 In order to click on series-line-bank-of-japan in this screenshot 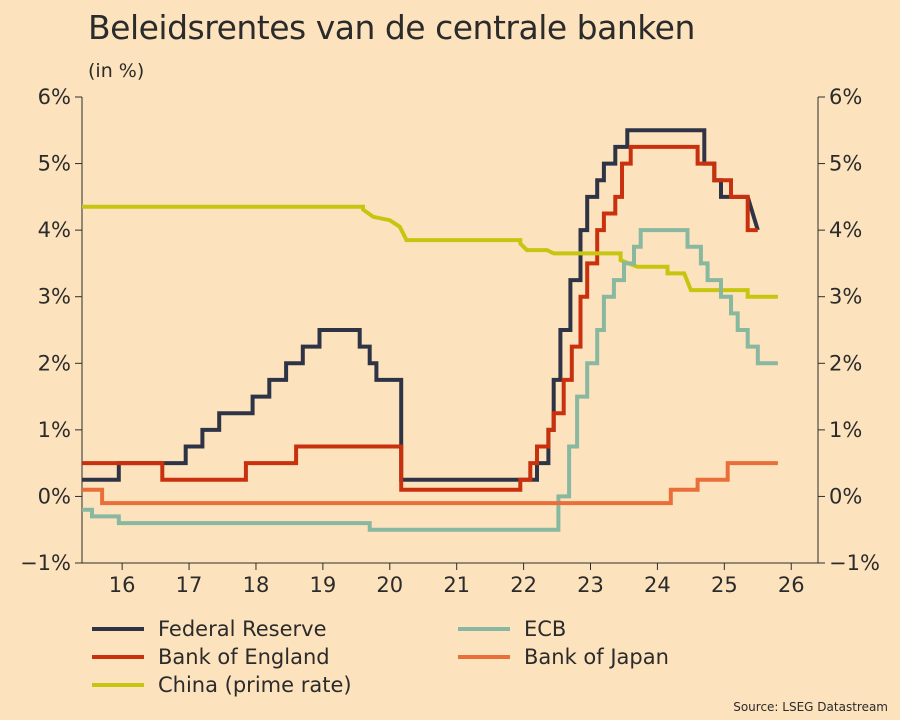, I will do `click(430, 483)`.